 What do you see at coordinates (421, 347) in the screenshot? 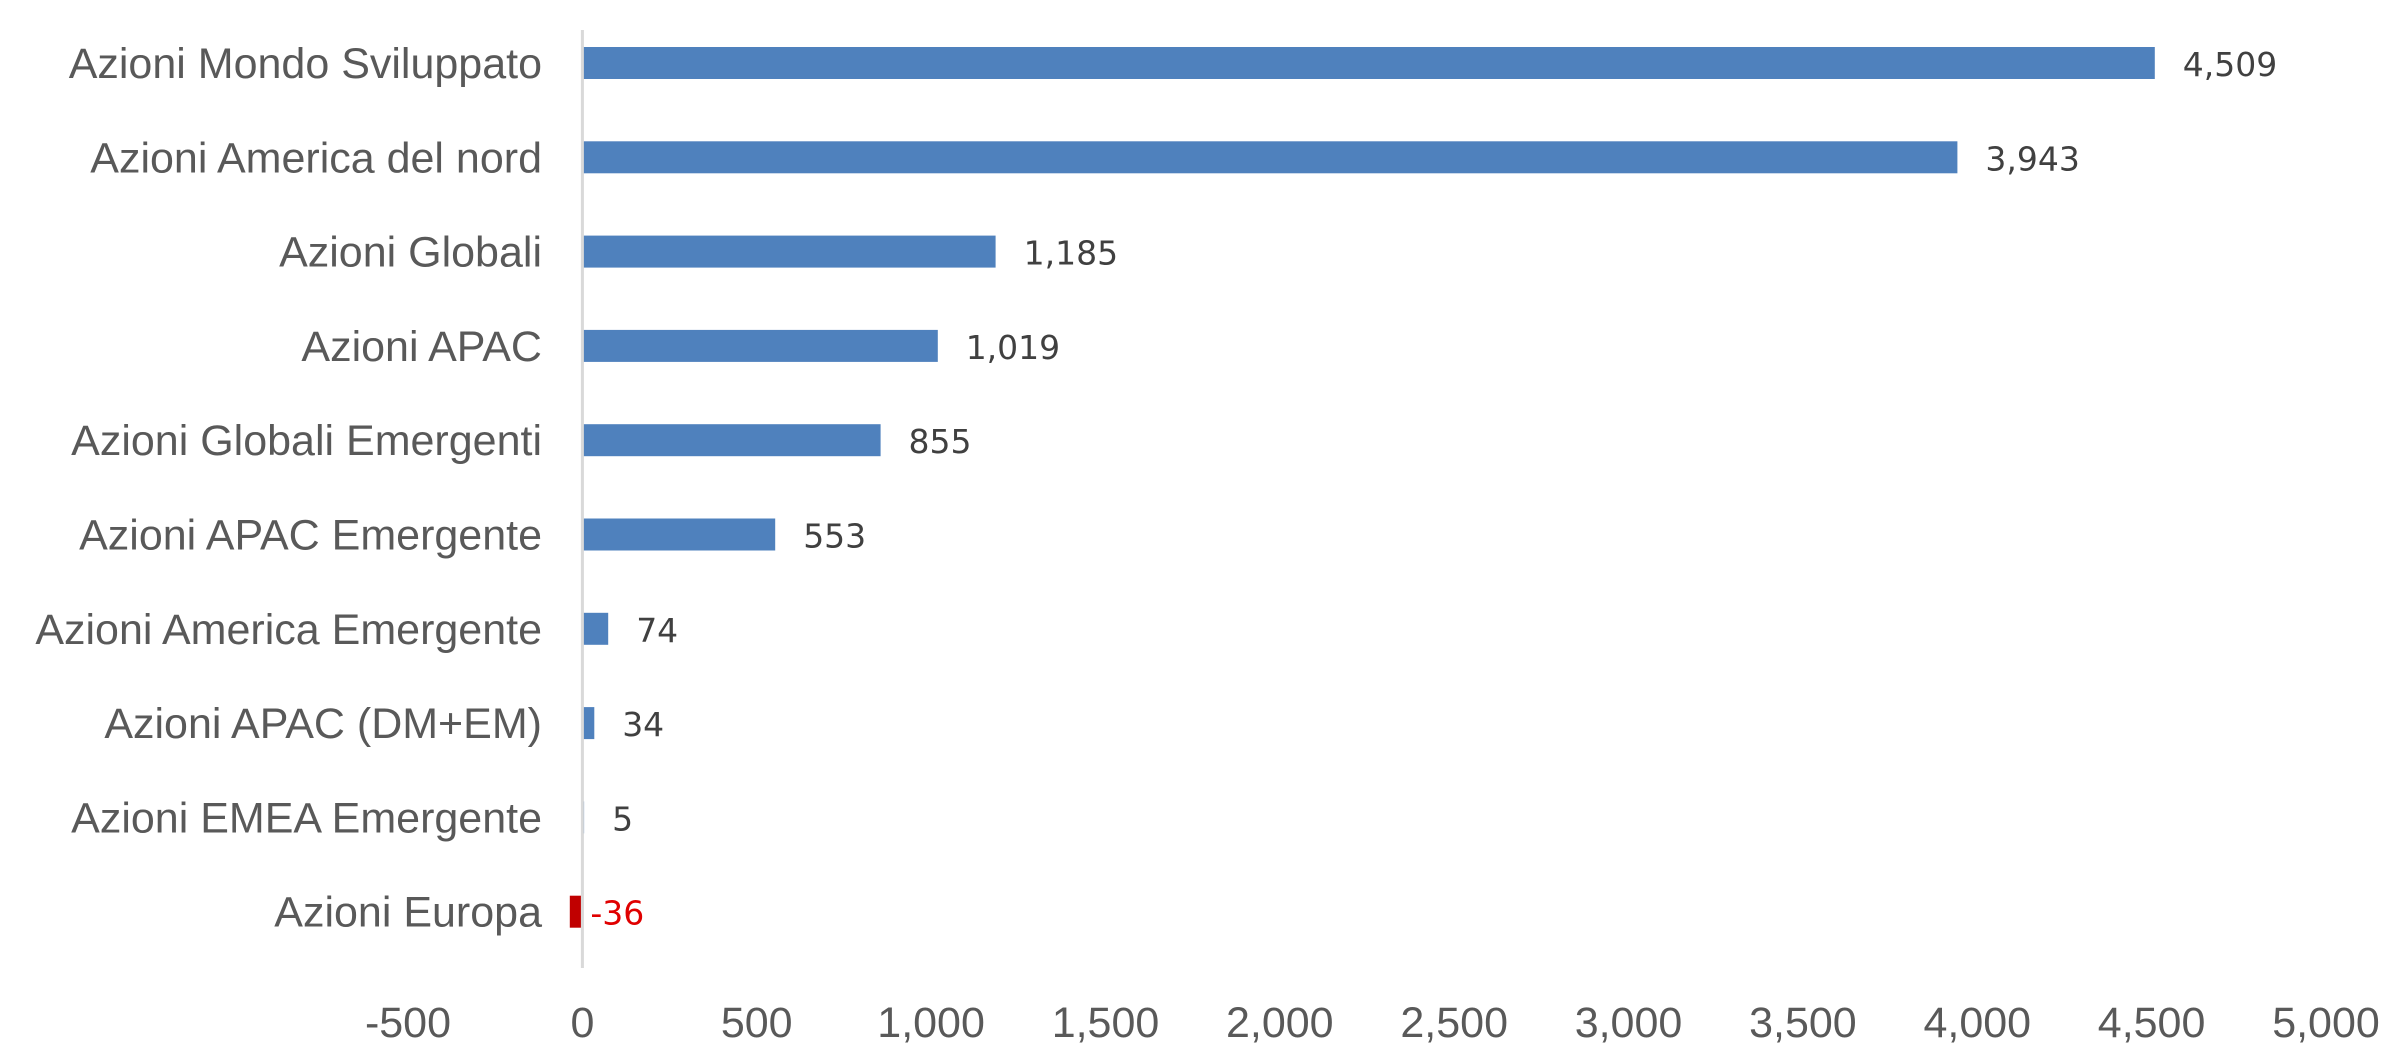
I see `category-label-3: Azioni APAC` at bounding box center [421, 347].